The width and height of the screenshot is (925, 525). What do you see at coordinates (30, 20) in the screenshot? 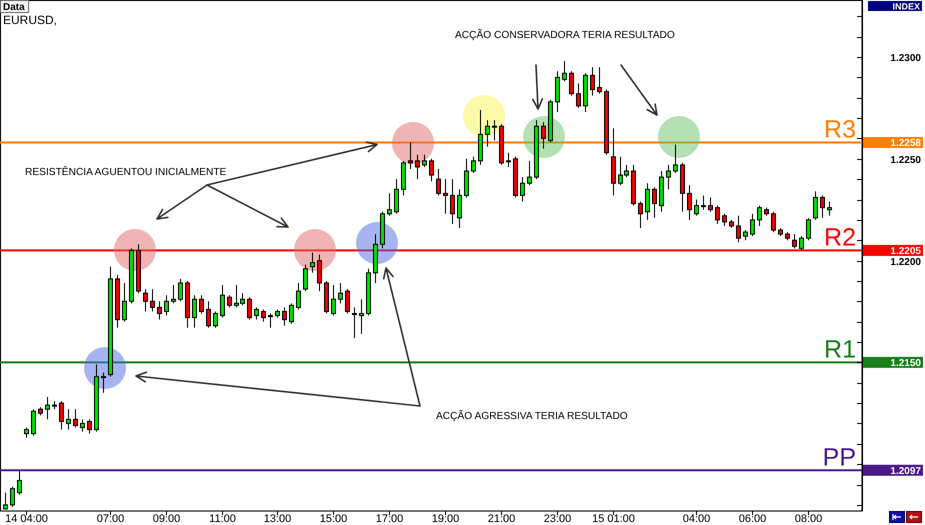
I see `text: EURUSD,` at bounding box center [30, 20].